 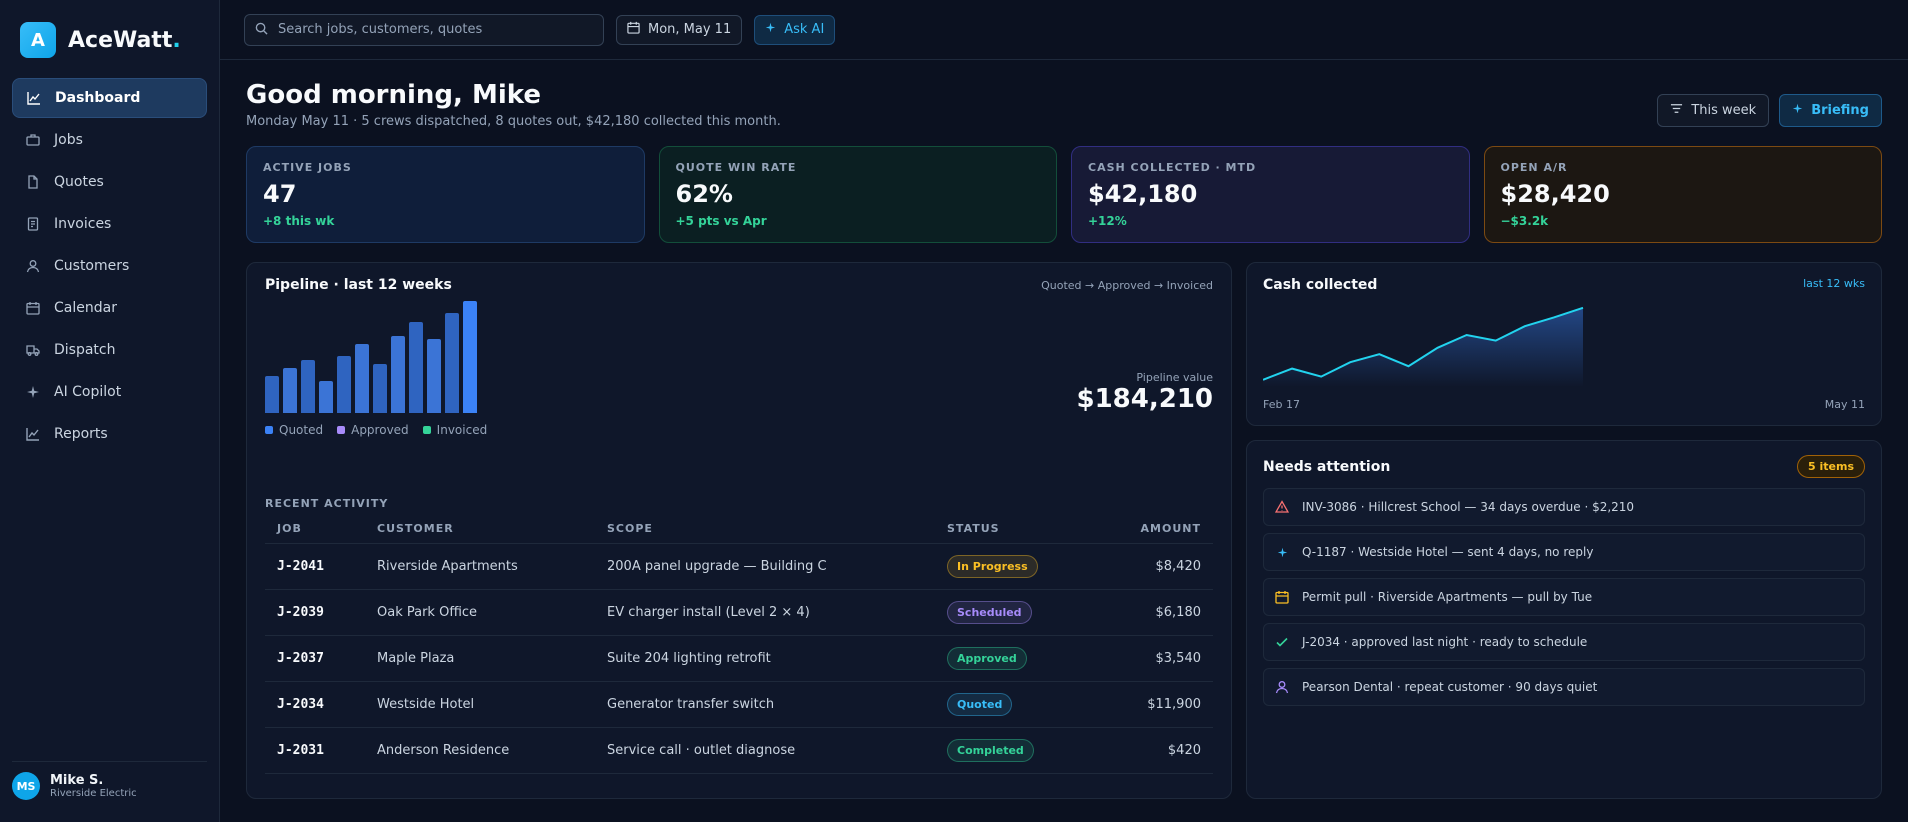 I want to click on job-id: J-2031, so click(x=315, y=750).